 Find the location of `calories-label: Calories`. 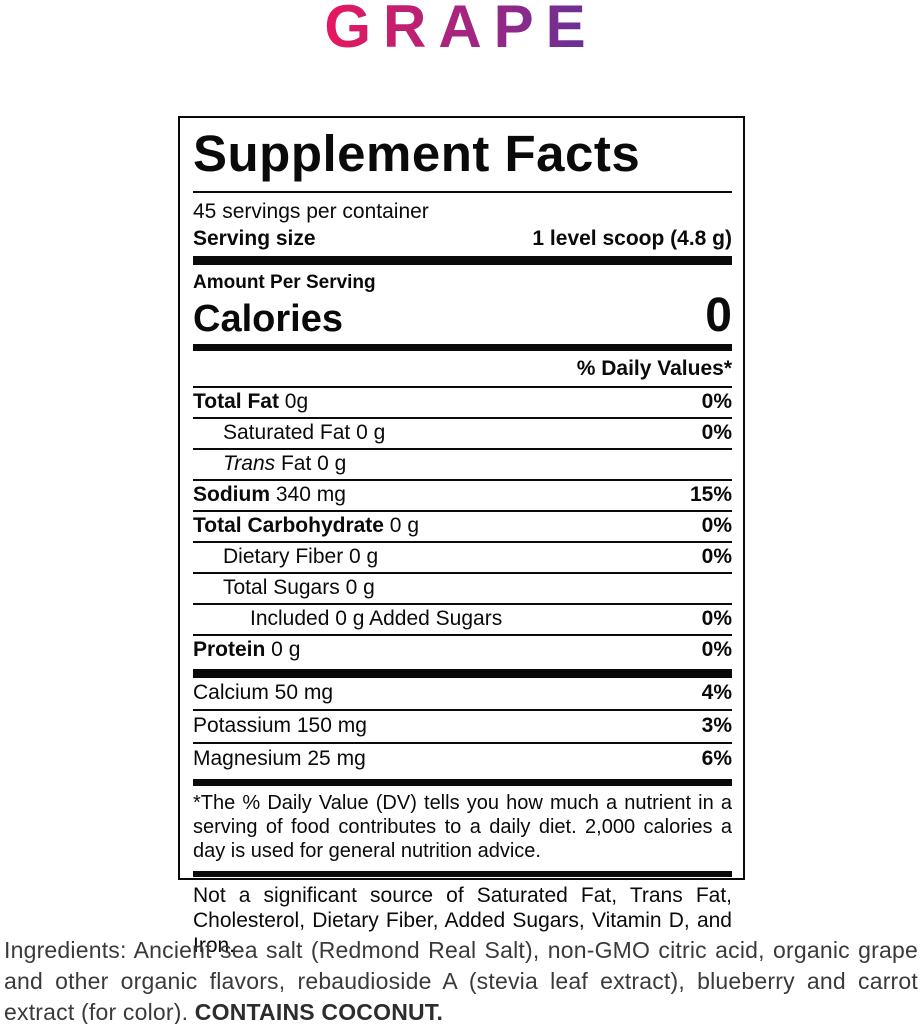

calories-label: Calories is located at coordinates (268, 319).